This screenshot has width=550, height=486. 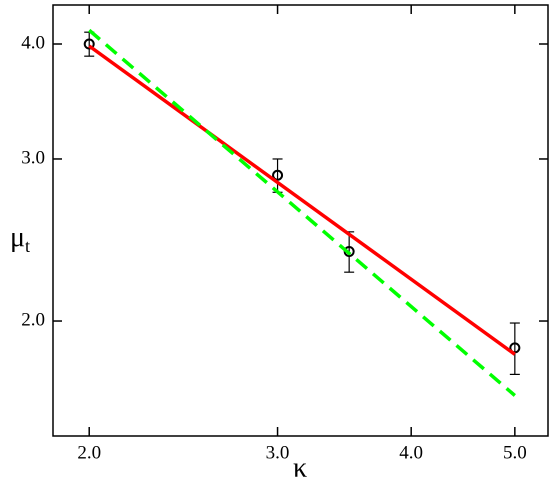 I want to click on y-tick-label: 3.0, so click(x=33, y=157).